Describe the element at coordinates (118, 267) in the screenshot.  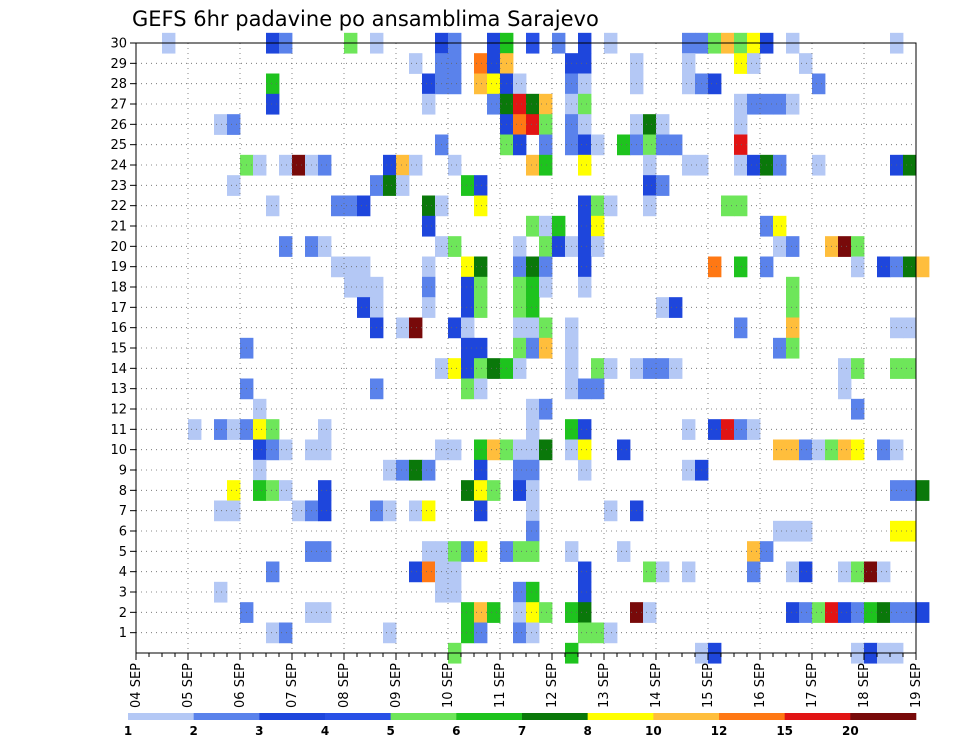
I see `y-tick-label: 19` at that location.